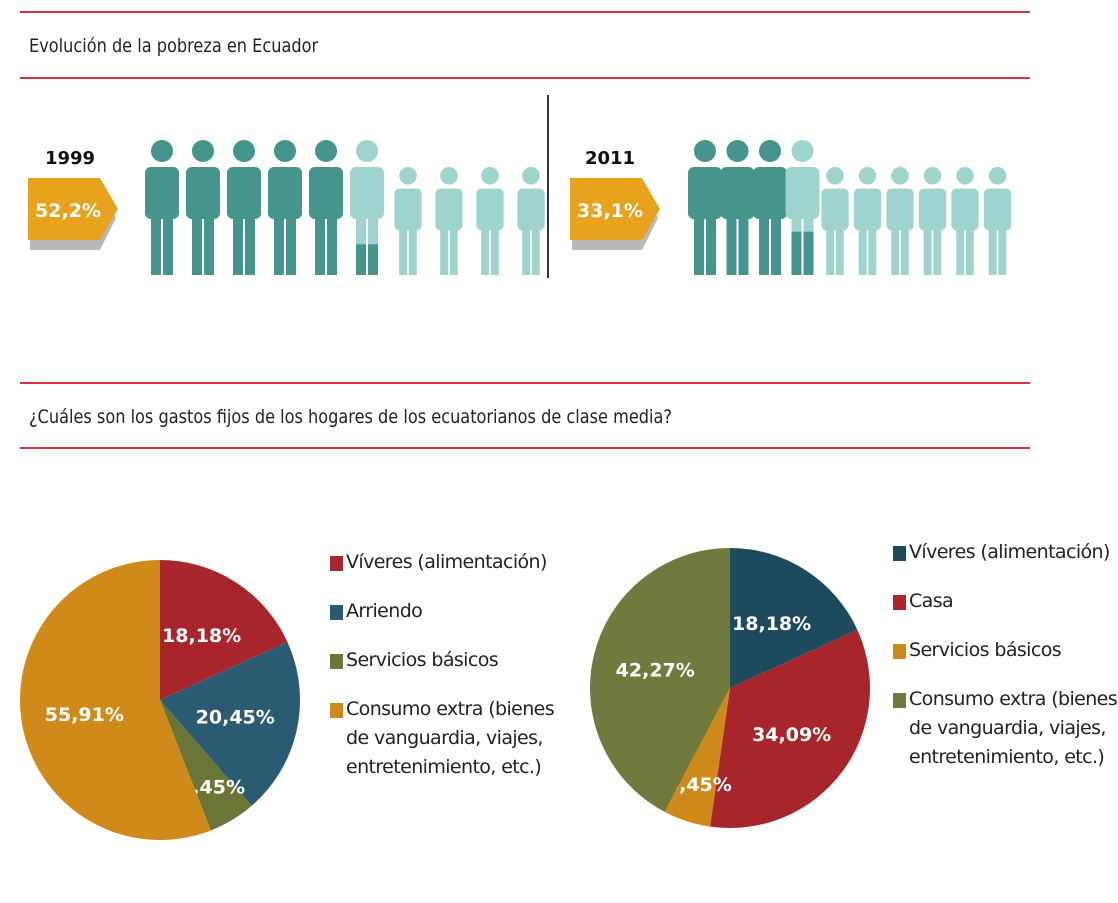 This screenshot has height=903, width=1118. What do you see at coordinates (345, 207) in the screenshot?
I see `pictogram` at bounding box center [345, 207].